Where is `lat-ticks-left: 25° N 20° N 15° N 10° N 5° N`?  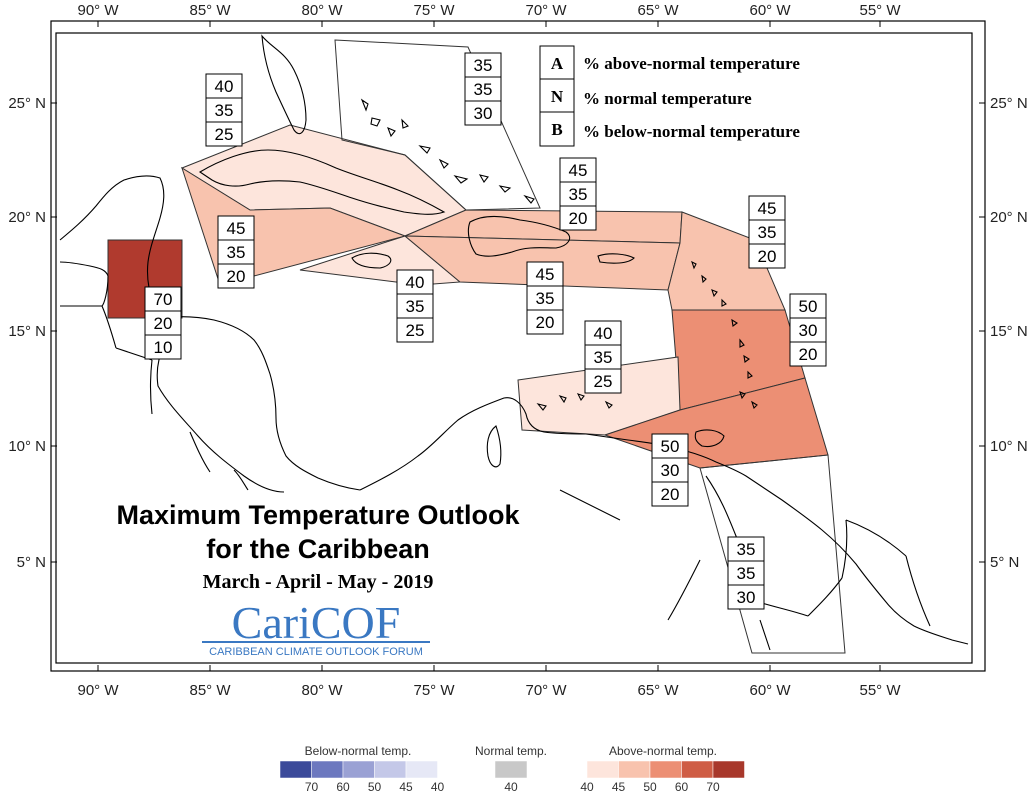
lat-ticks-left: 25° N 20° N 15° N 10° N 5° N is located at coordinates (32, 333).